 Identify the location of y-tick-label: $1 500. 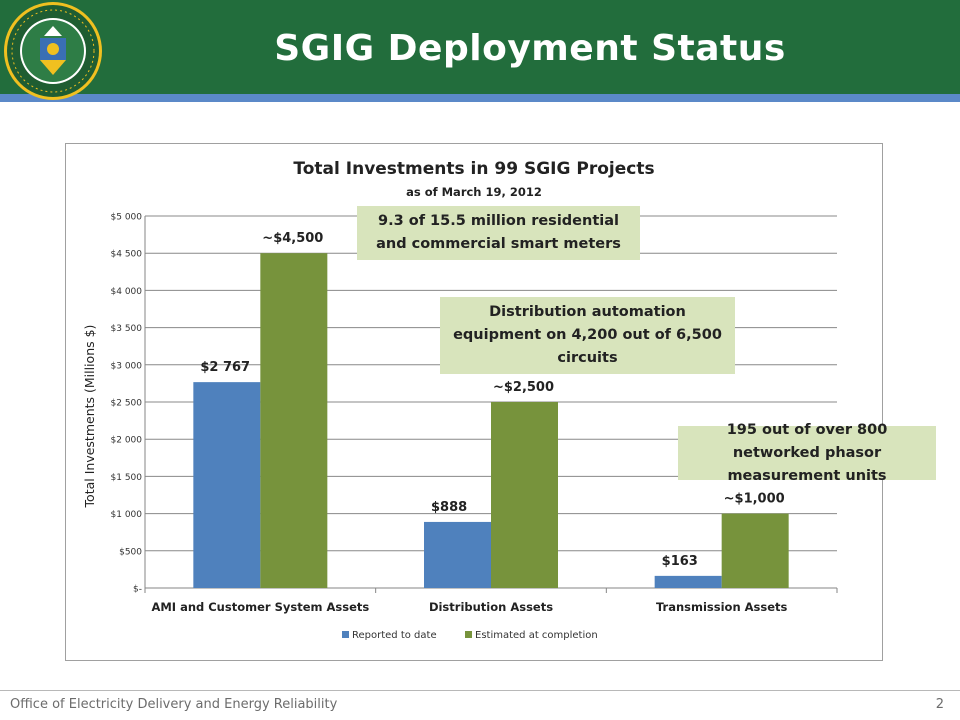
(127, 478).